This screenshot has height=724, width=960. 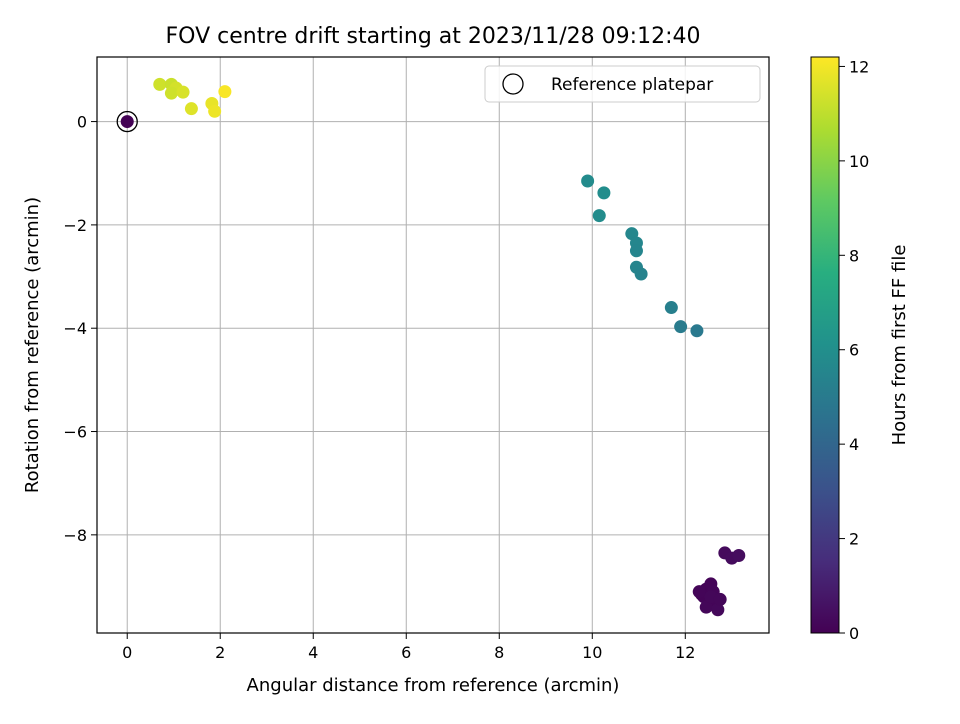 I want to click on x-axis-ticks: 0 2 4 6 8 10 12, so click(x=408, y=647).